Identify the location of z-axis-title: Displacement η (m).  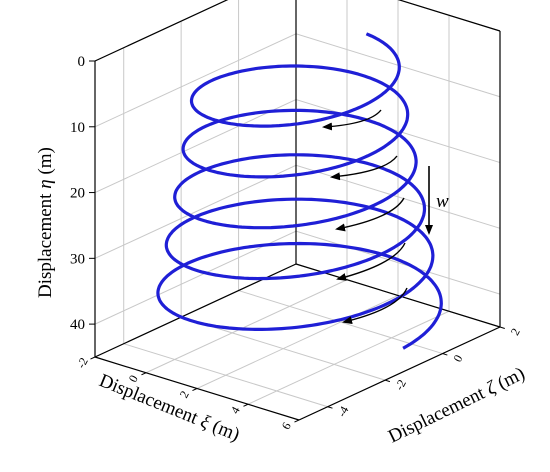
(45, 222).